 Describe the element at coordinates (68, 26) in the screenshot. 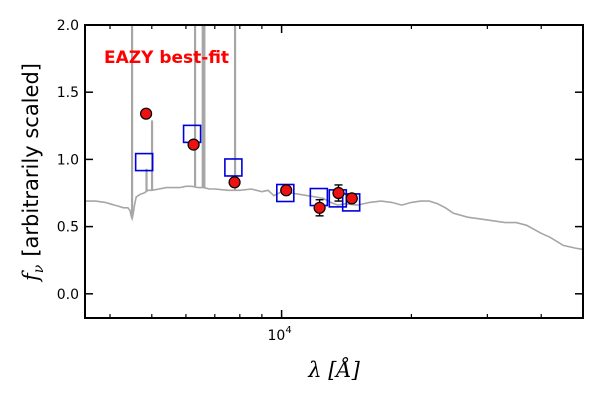

I see `y-tick-label: 2.0` at that location.